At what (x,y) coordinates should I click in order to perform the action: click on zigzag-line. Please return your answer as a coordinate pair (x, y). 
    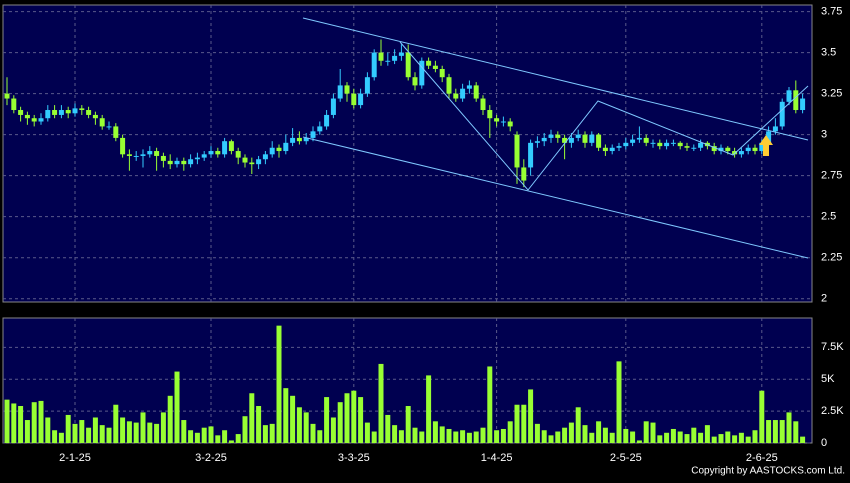
    Looking at the image, I should click on (604, 116).